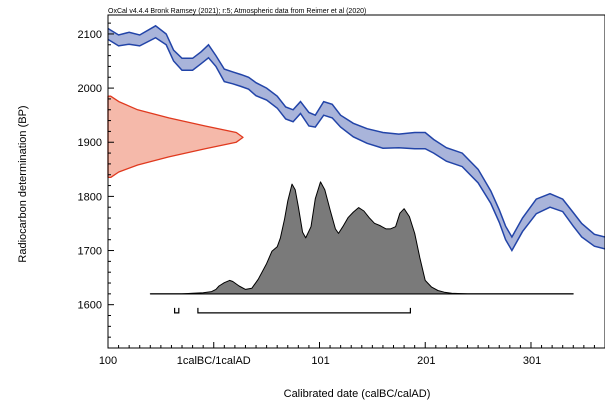 This screenshot has height=403, width=605. I want to click on hpd-ranges, so click(292, 310).